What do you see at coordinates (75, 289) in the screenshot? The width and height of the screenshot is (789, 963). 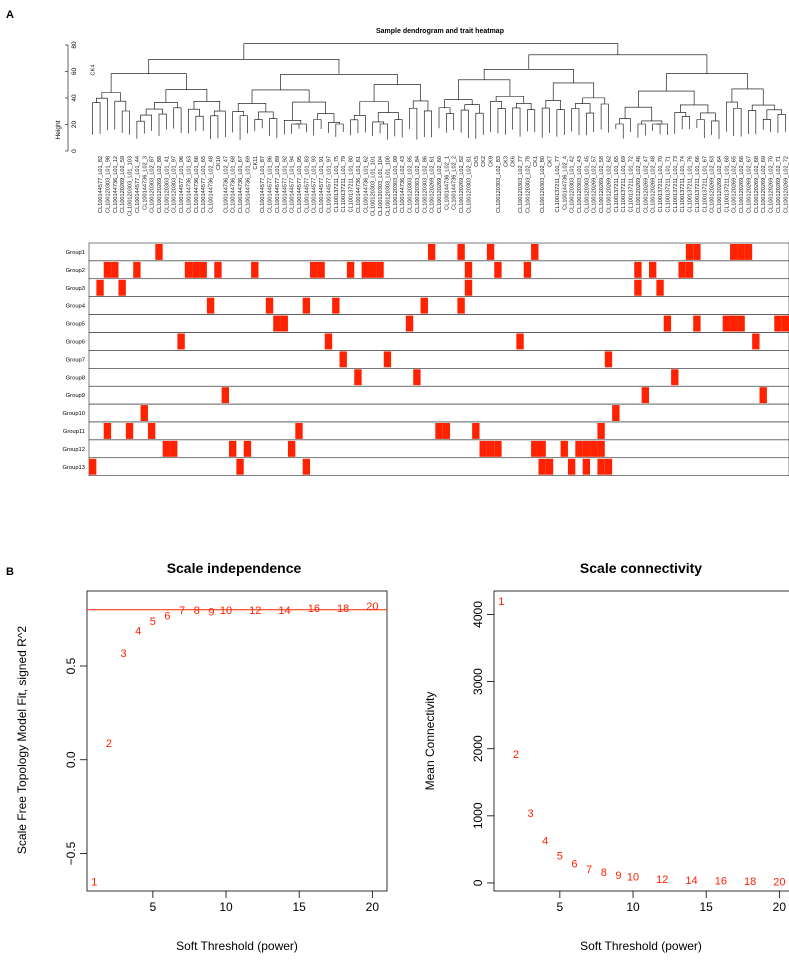 I see `heatmap-row-label: Group3` at bounding box center [75, 289].